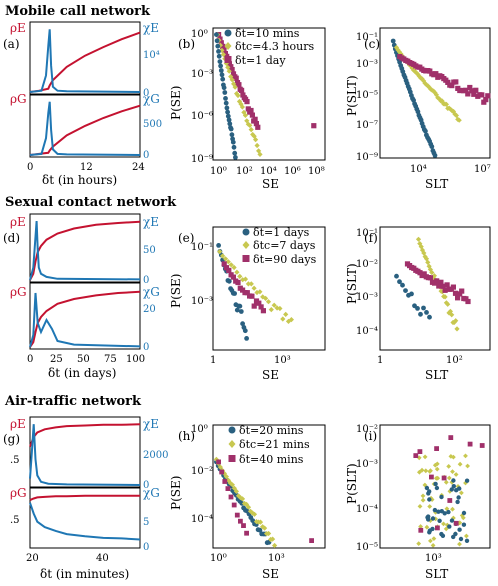 The image size is (498, 586). I want to click on panel-i-ytick-2: 10⁻⁴, so click(367, 509).